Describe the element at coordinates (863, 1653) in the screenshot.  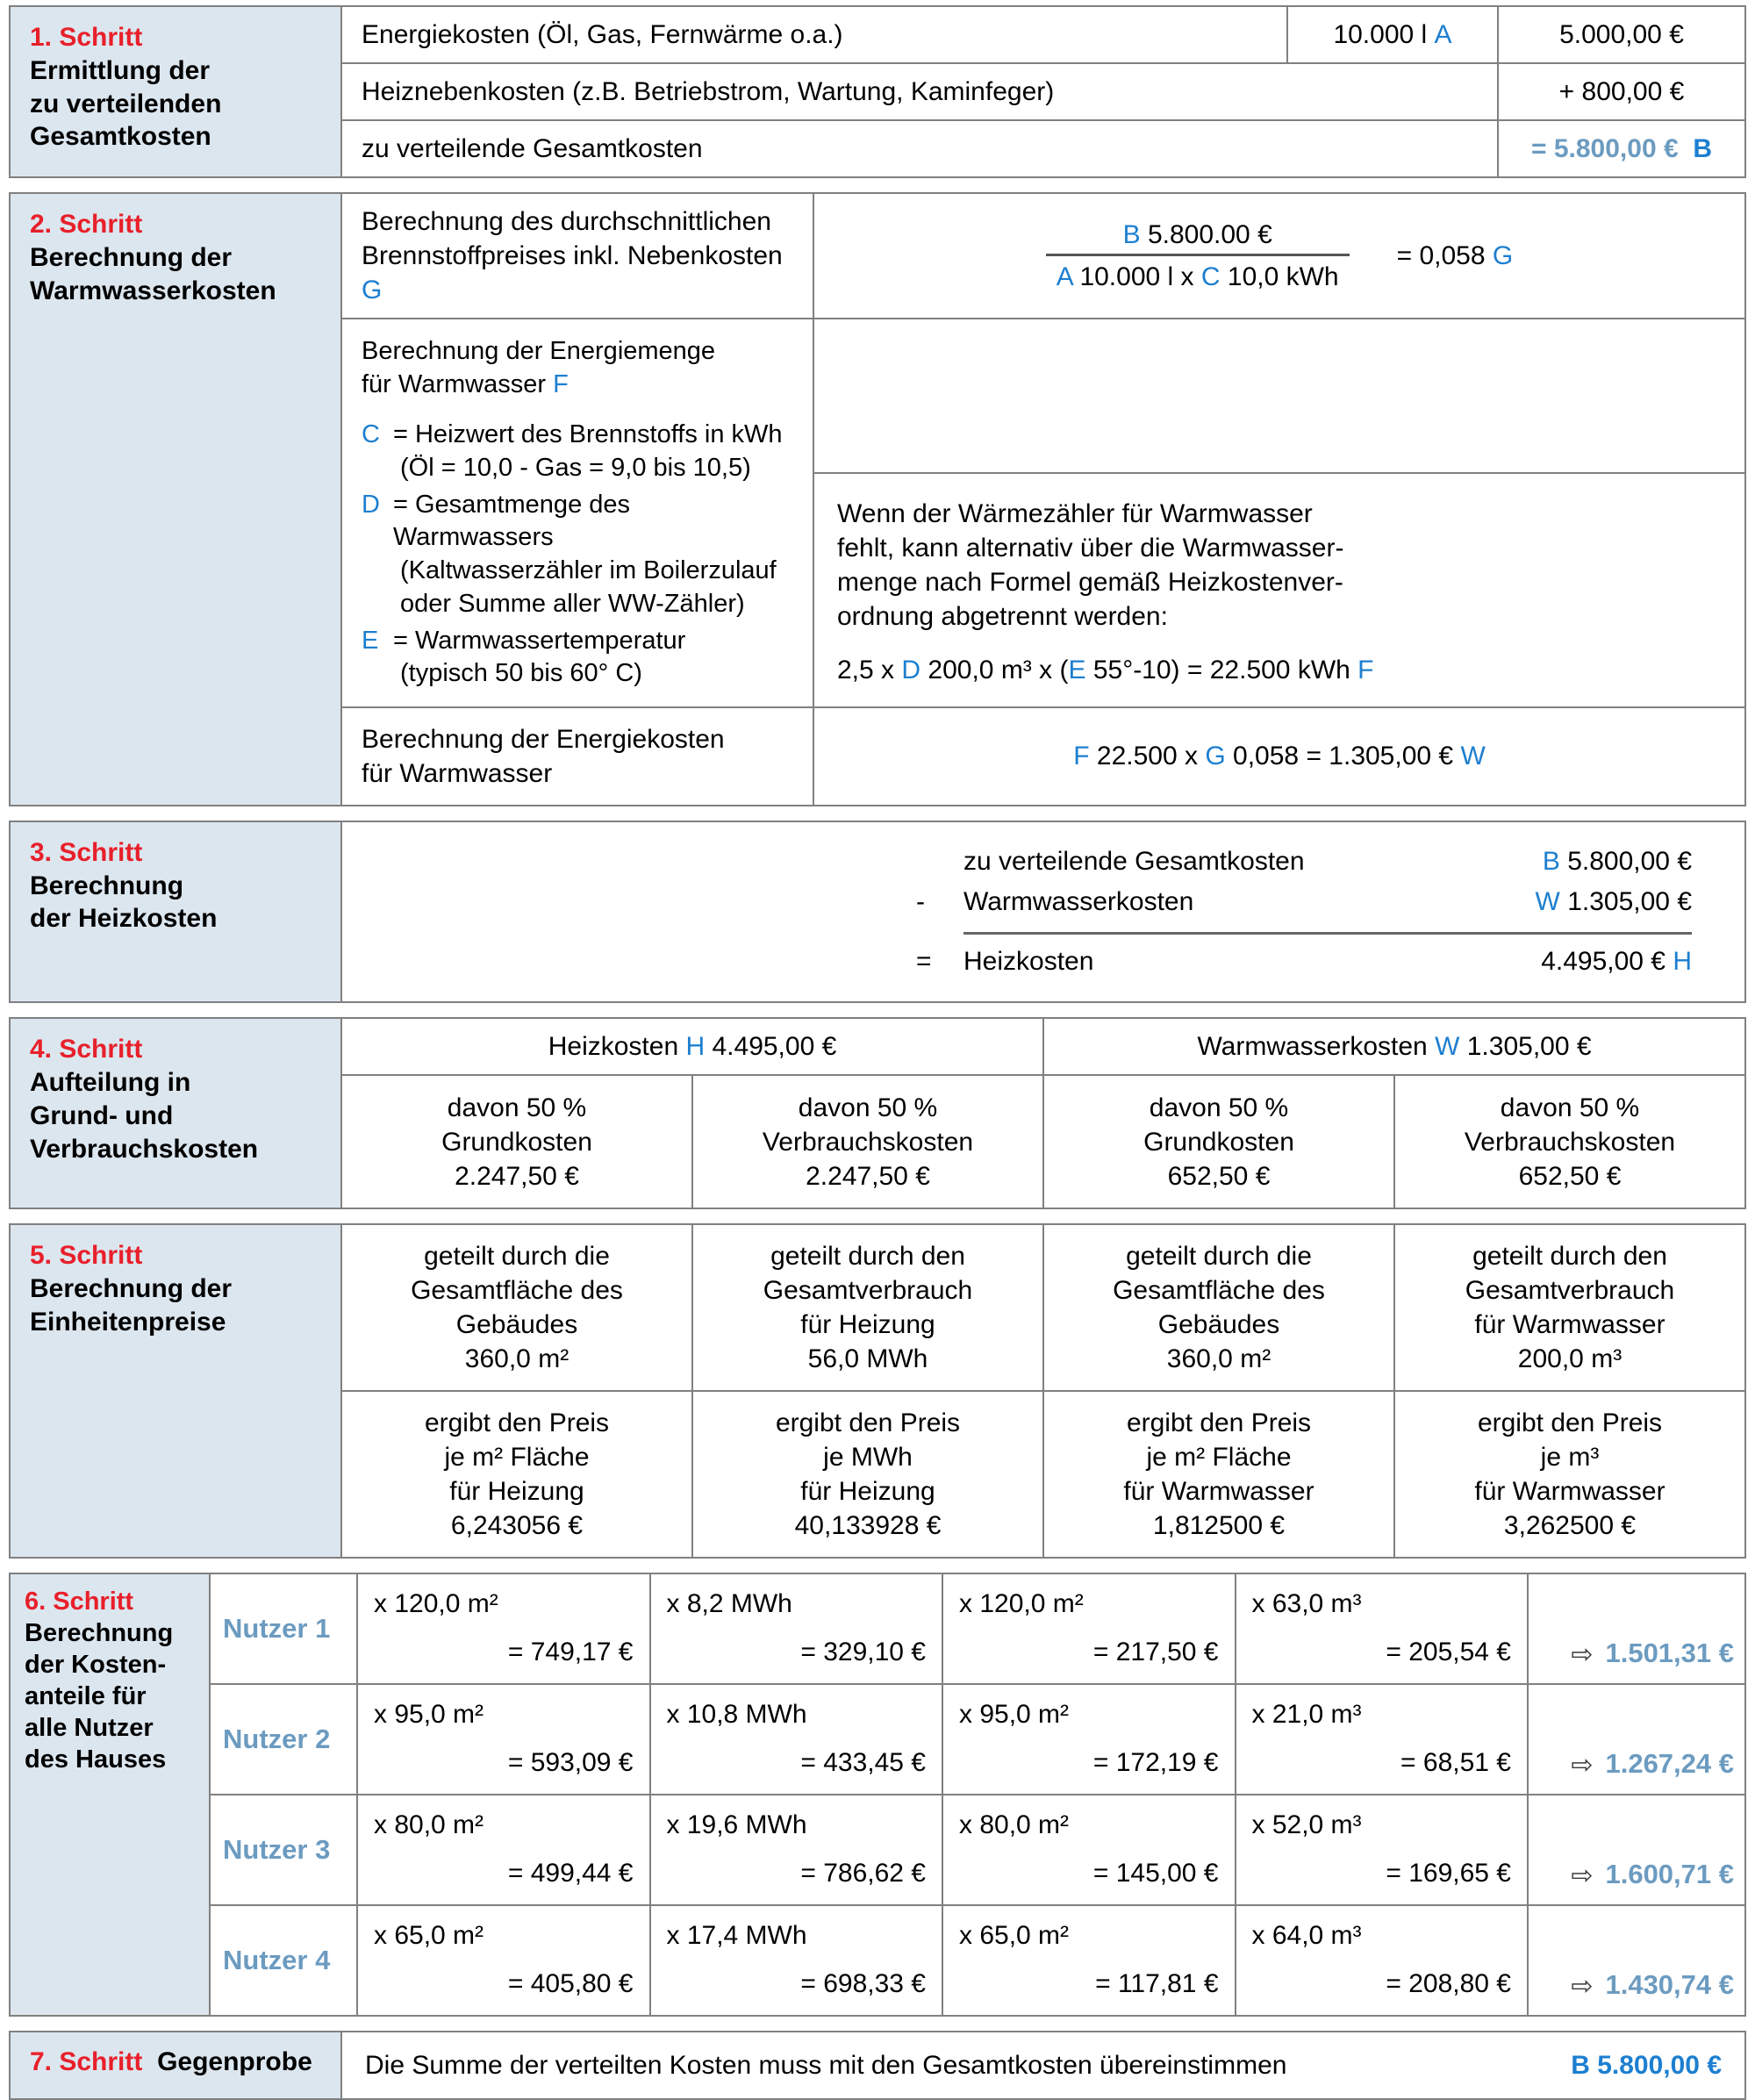
I see `user-1-col-2-result: = 329,10 €` at that location.